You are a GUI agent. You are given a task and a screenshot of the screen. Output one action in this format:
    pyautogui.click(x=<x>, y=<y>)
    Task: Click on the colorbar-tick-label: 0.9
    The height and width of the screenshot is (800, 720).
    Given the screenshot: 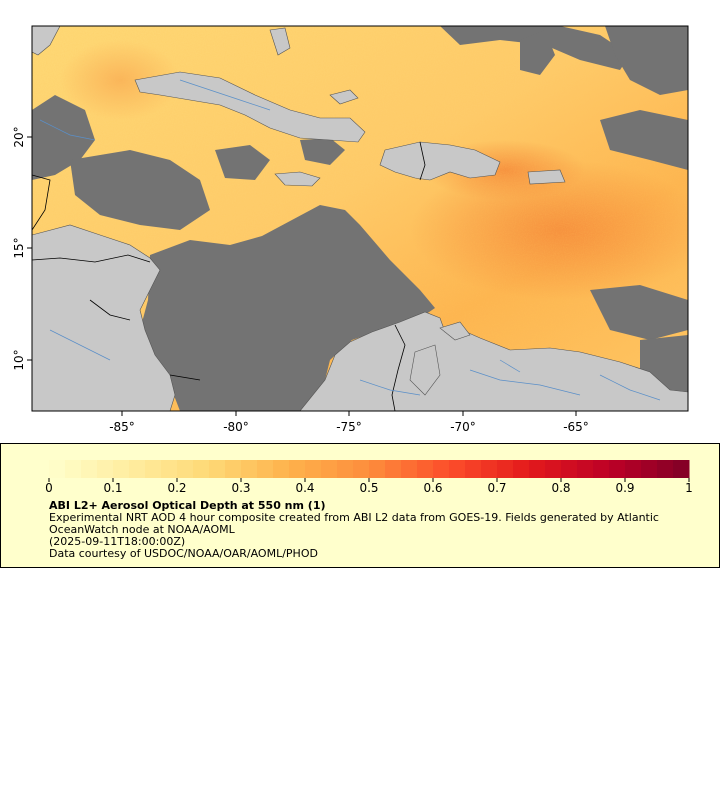 What is the action you would take?
    pyautogui.click(x=624, y=488)
    